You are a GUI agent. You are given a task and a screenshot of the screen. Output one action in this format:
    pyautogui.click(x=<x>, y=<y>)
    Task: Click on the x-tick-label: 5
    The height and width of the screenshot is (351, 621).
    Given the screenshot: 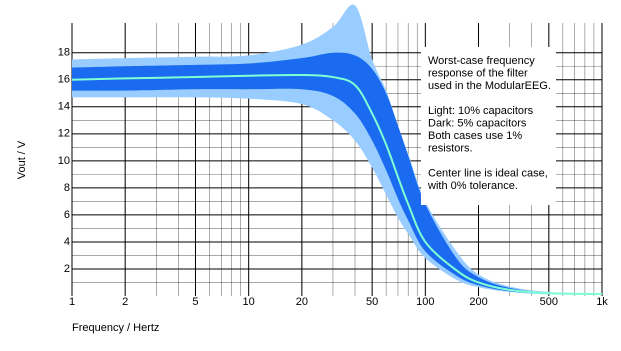 What is the action you would take?
    pyautogui.click(x=195, y=302)
    